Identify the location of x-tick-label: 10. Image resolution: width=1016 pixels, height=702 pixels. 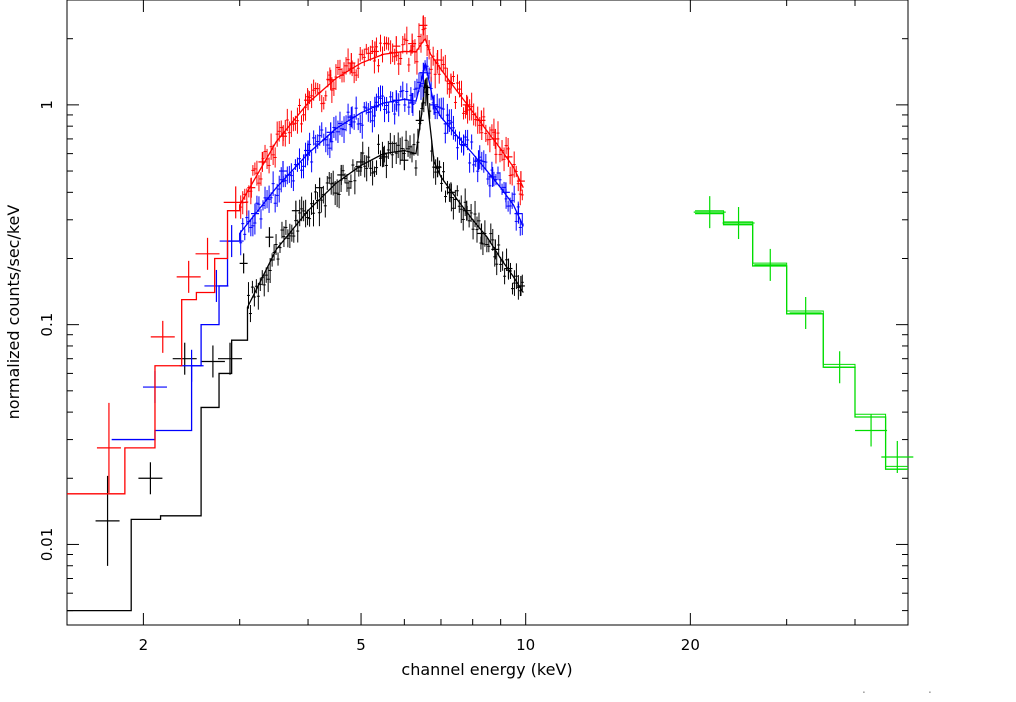
(525, 645).